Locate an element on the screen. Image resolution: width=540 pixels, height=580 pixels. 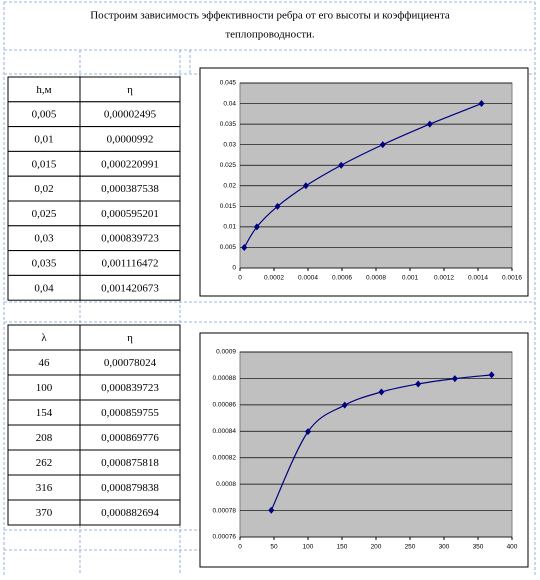
table-value: 0,000879838 is located at coordinates (130, 488).